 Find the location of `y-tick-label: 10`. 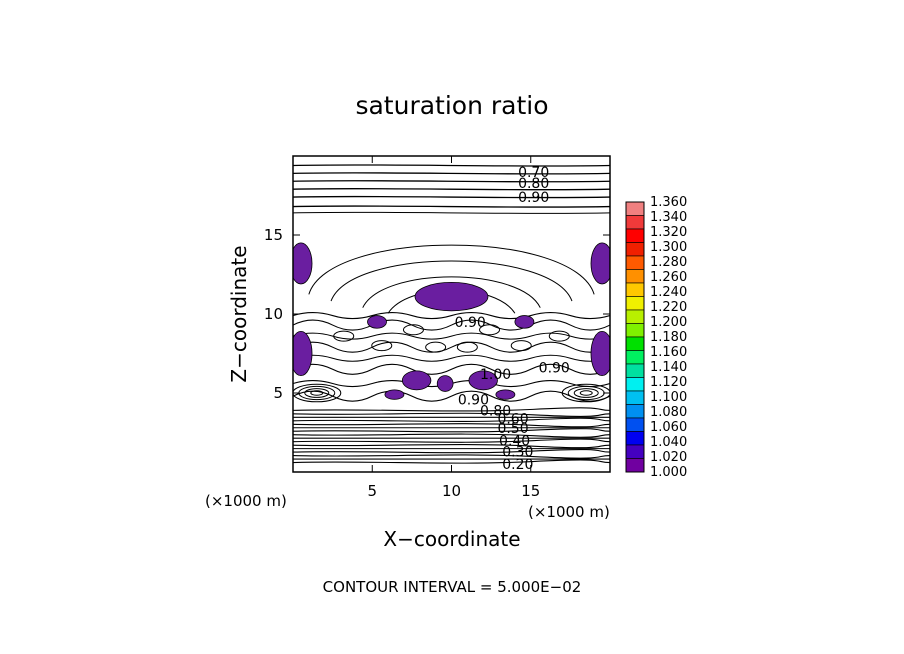

y-tick-label: 10 is located at coordinates (273, 314).